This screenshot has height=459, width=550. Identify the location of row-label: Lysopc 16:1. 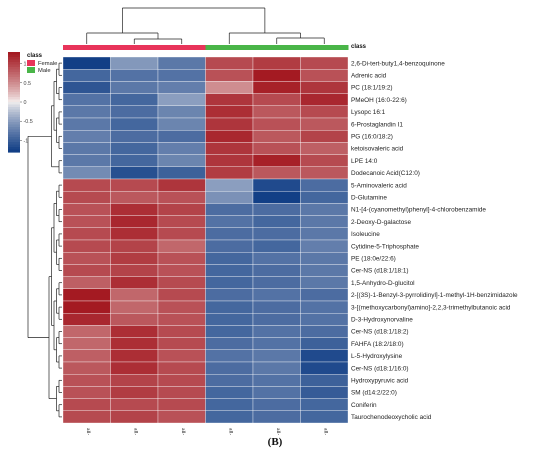
(368, 112).